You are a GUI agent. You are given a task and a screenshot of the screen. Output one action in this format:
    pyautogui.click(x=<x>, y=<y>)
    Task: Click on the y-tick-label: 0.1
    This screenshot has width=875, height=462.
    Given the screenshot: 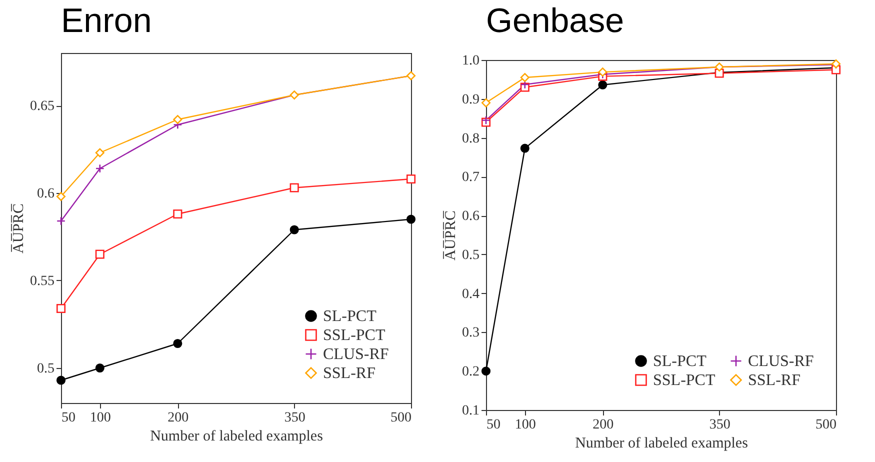 What is the action you would take?
    pyautogui.click(x=471, y=411)
    